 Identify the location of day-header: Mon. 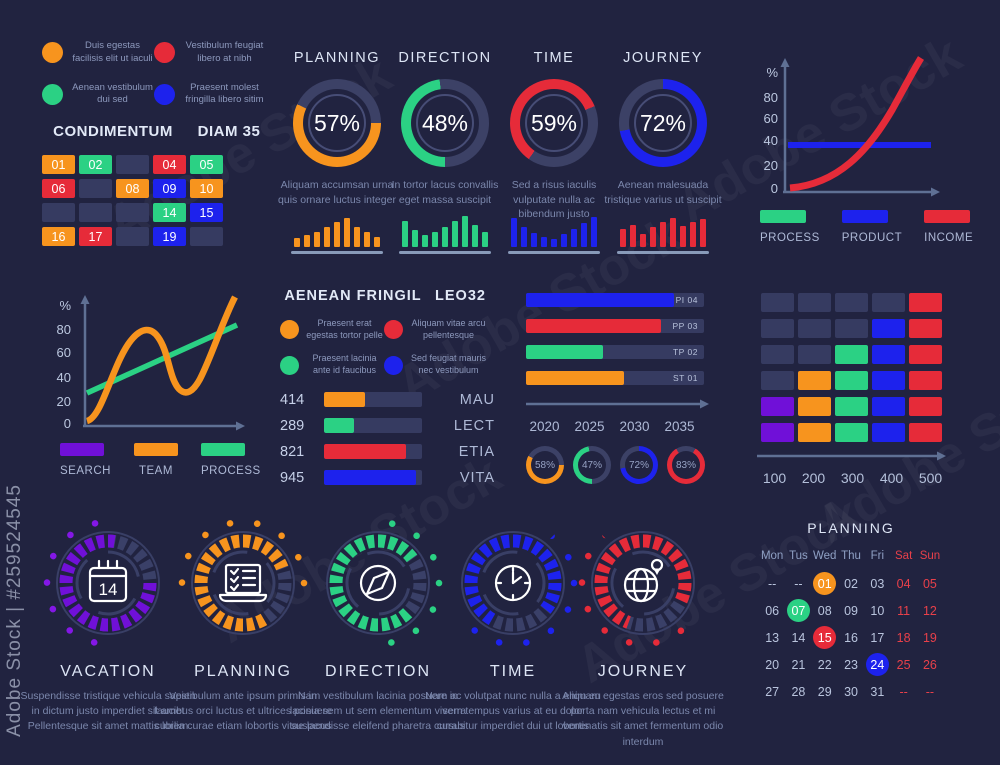
(772, 556).